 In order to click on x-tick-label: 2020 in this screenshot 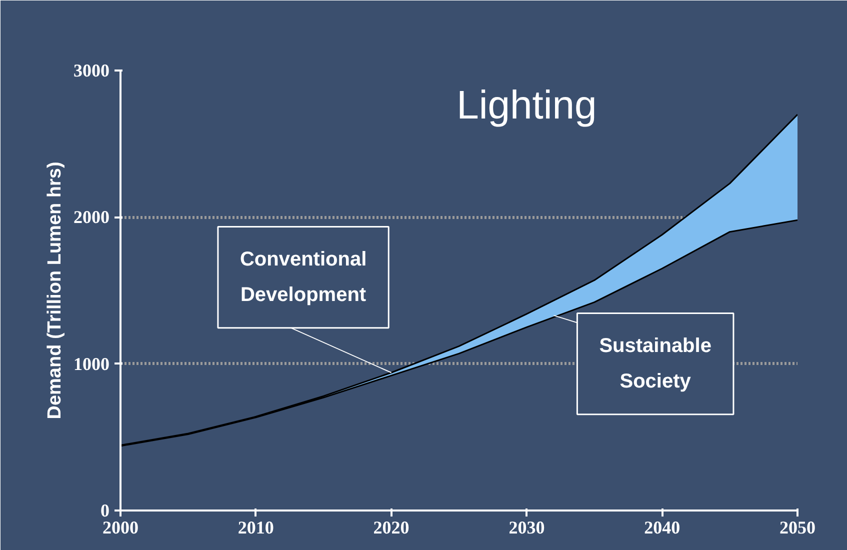, I will do `click(391, 528)`.